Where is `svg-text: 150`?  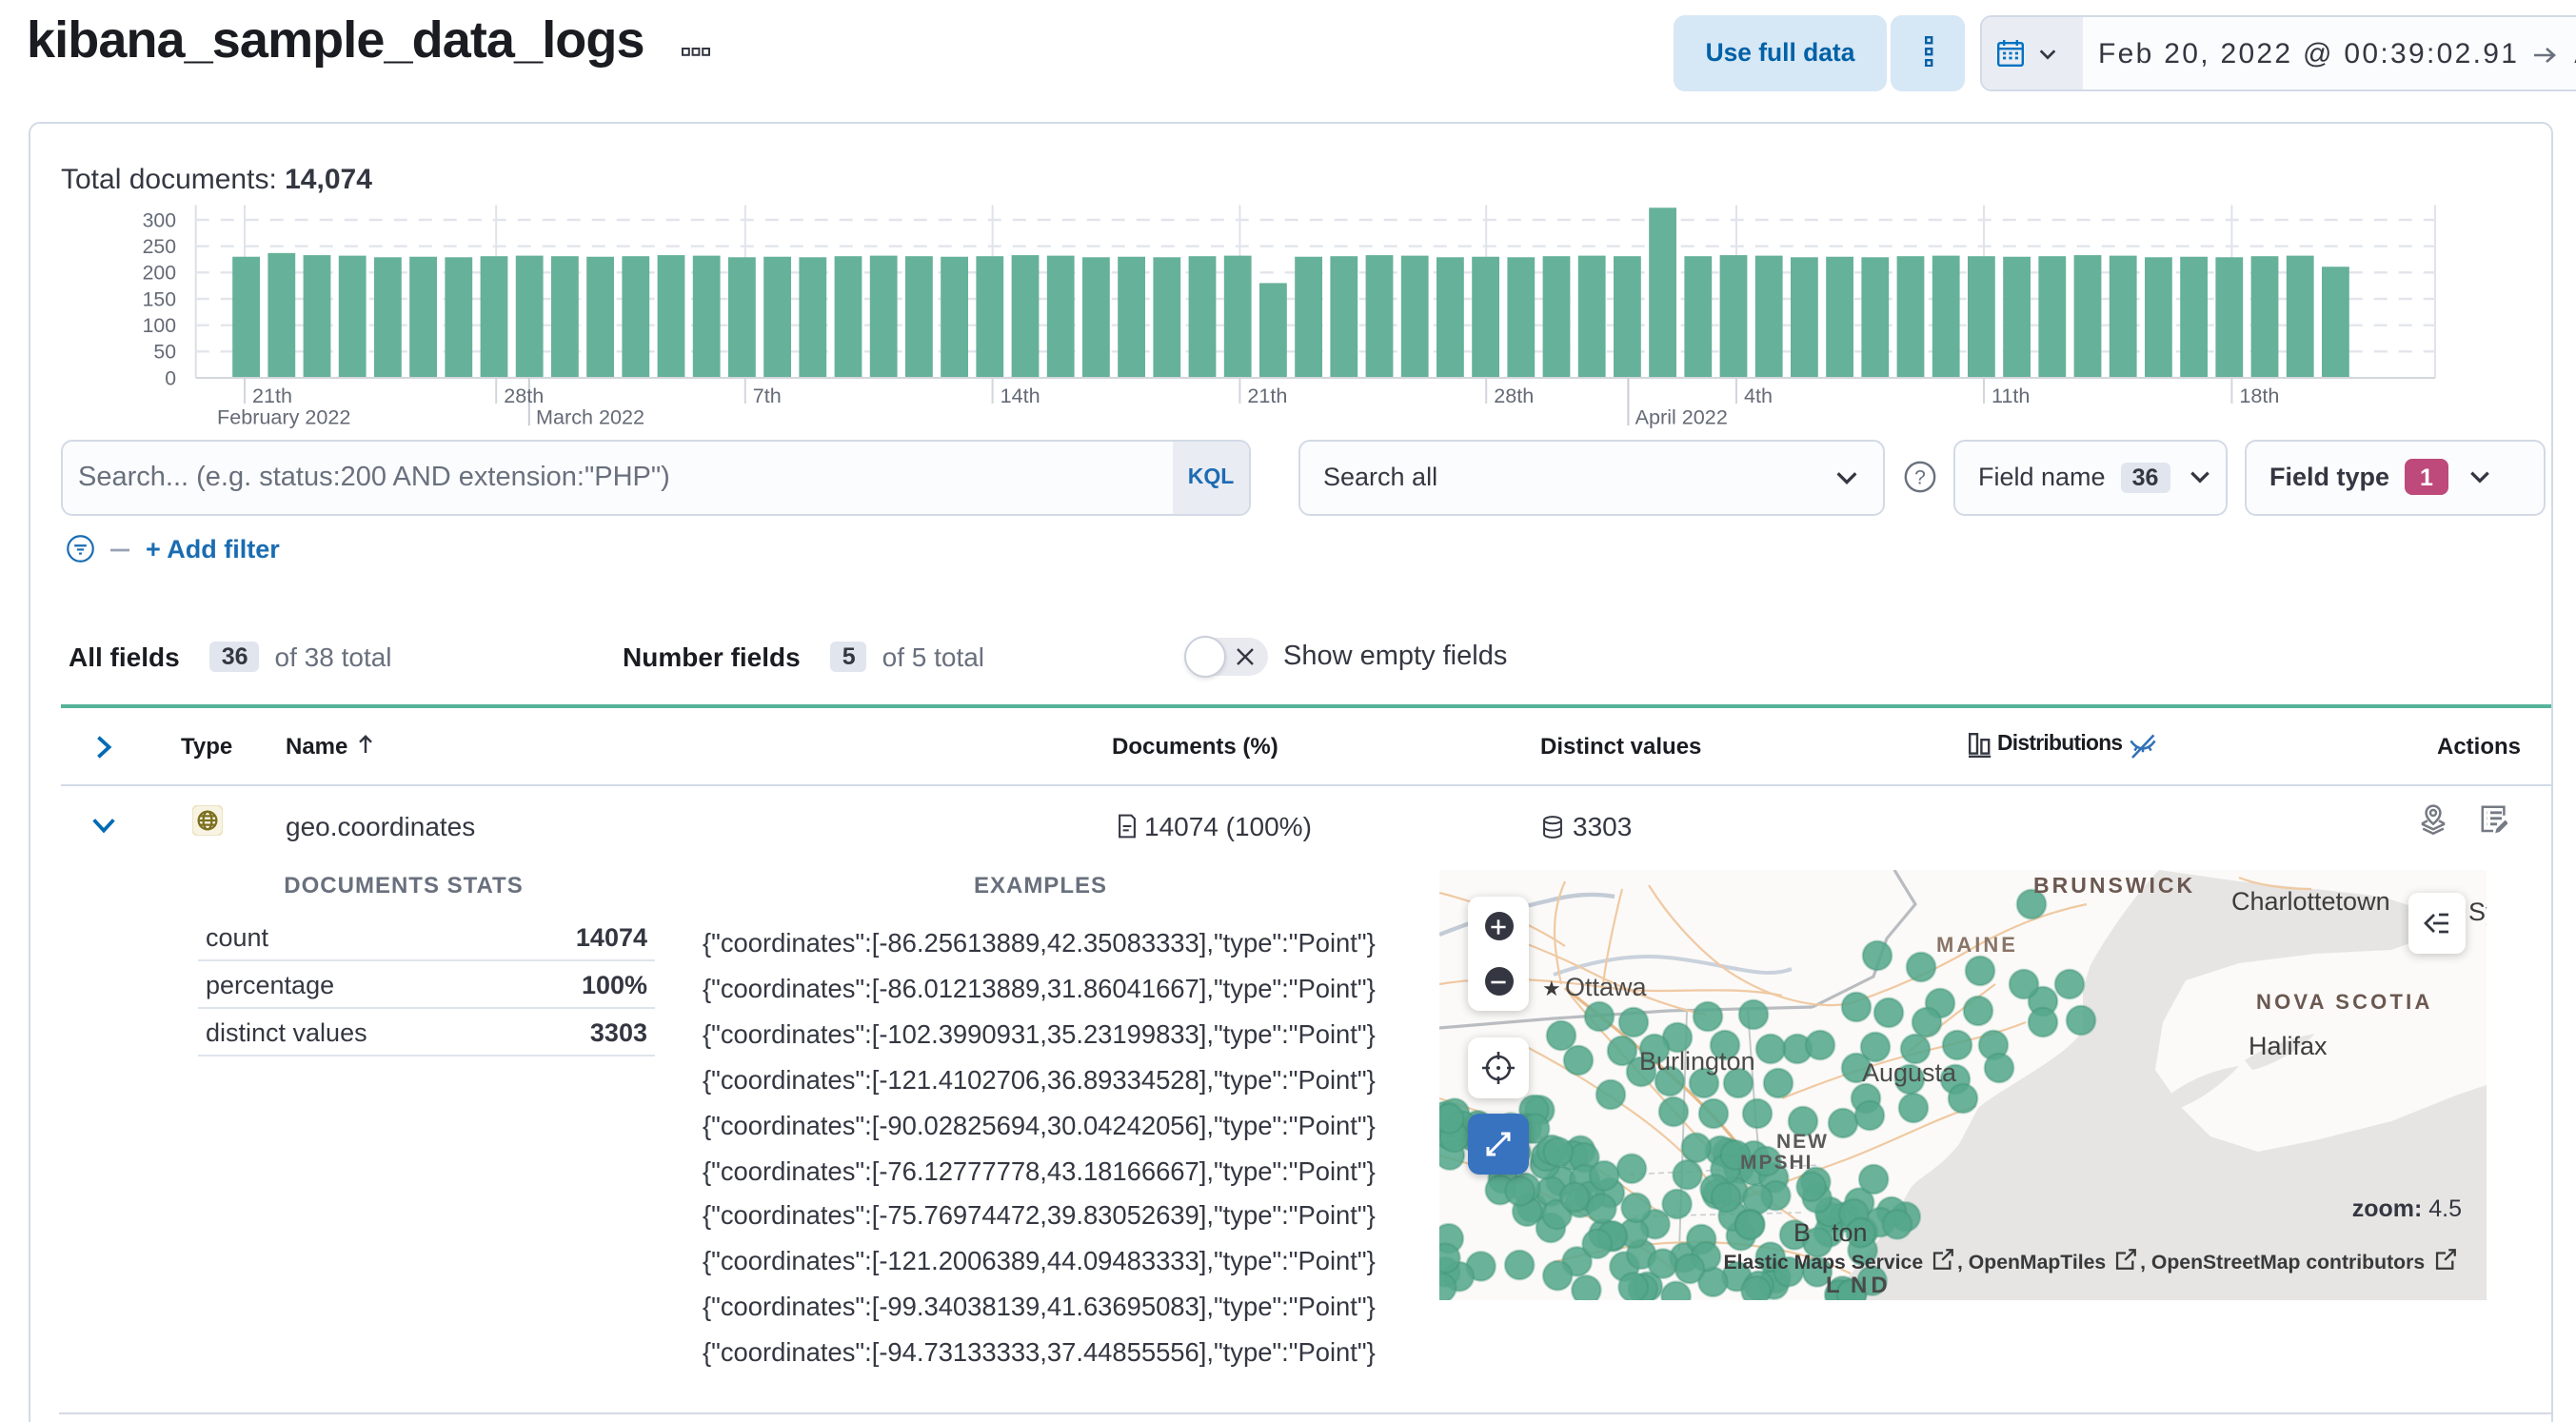
svg-text: 150 is located at coordinates (159, 299).